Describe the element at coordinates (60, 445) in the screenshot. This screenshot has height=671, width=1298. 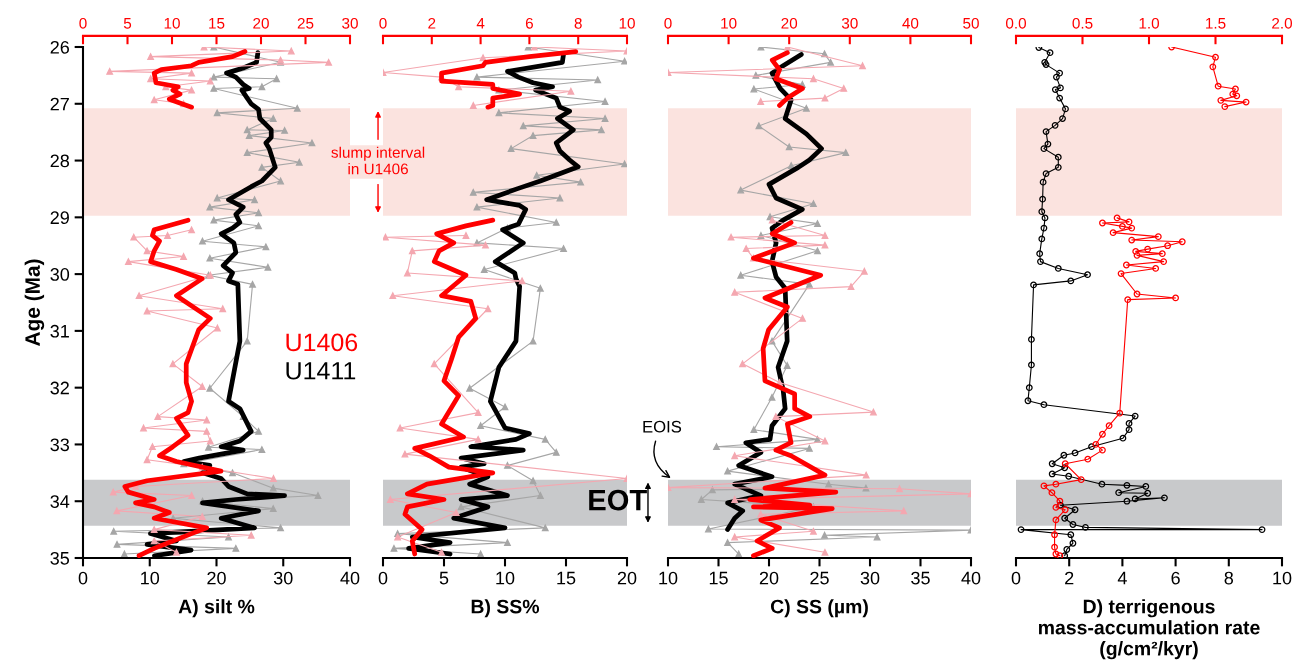
I see `y-tick-label: 33` at that location.